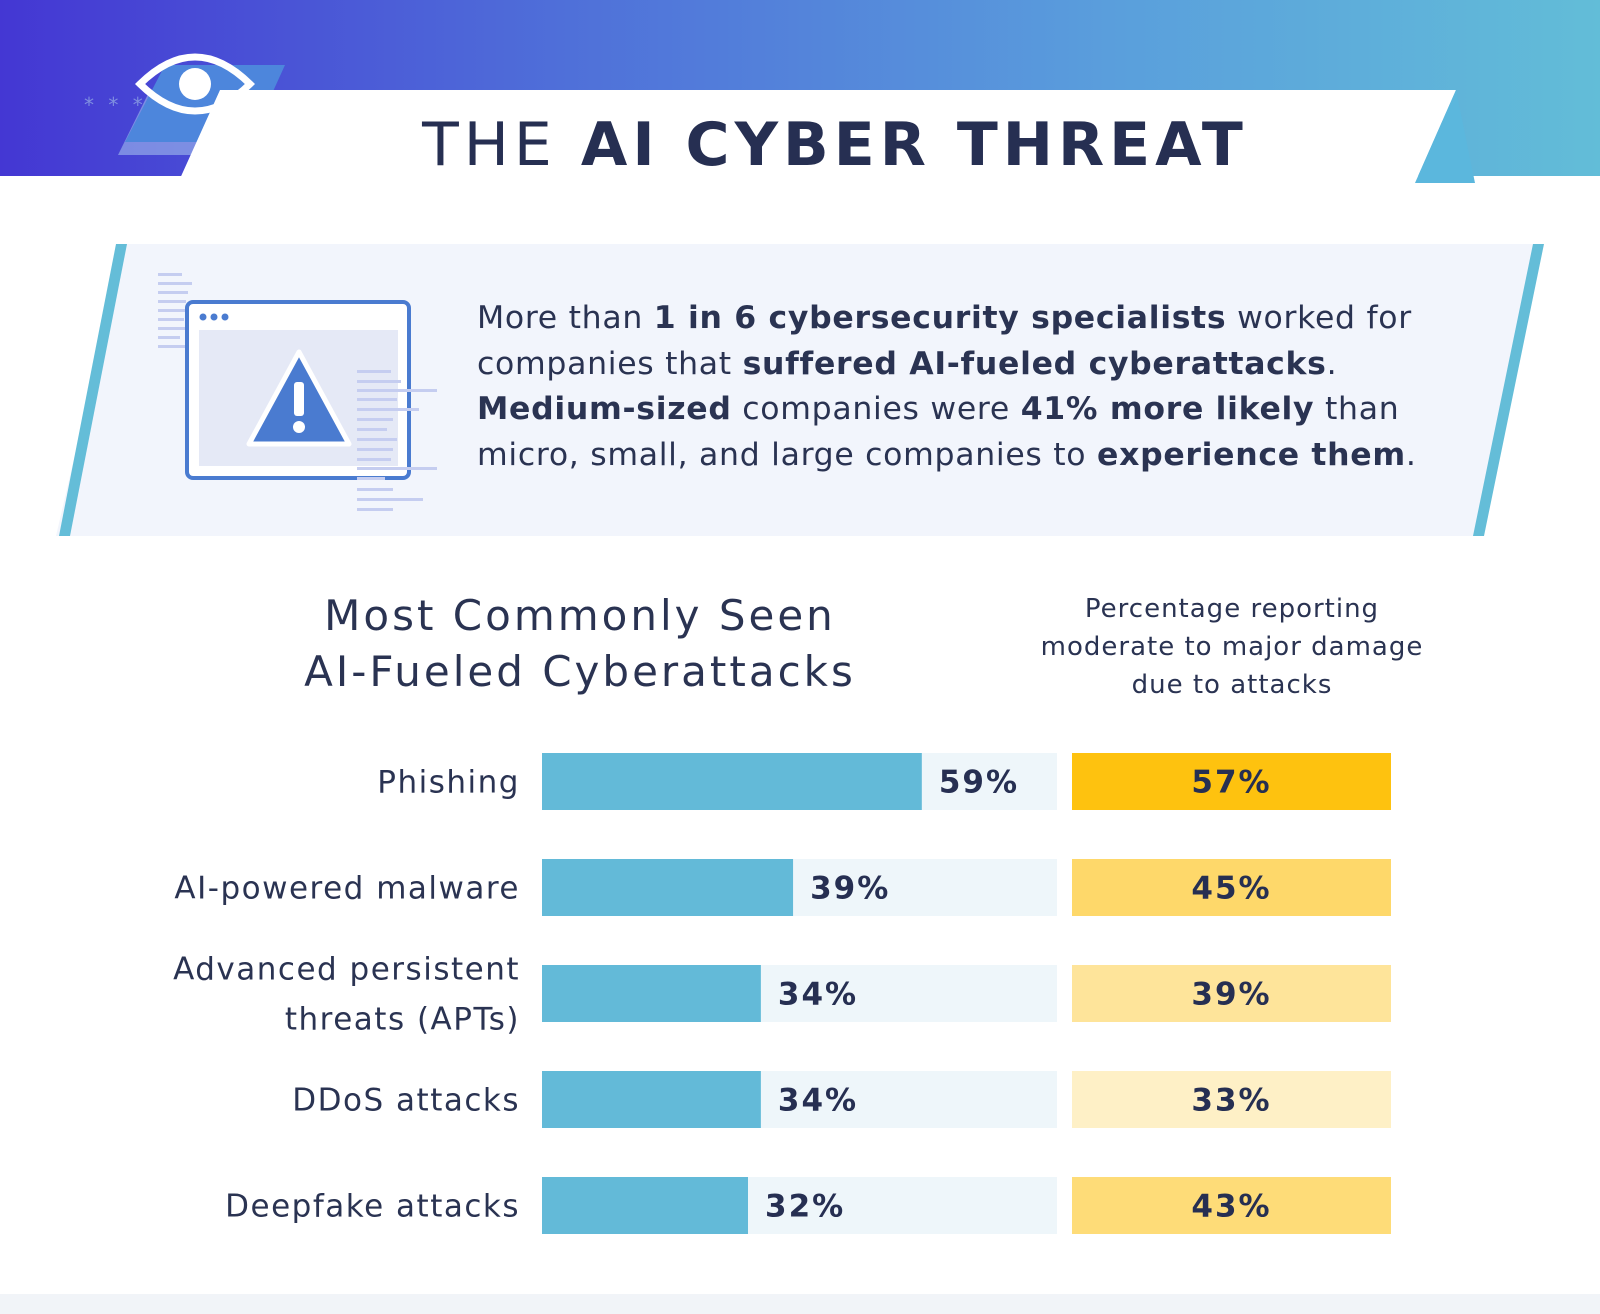 The image size is (1600, 1314). What do you see at coordinates (1251, 454) in the screenshot?
I see `callout-highlight: experience them` at bounding box center [1251, 454].